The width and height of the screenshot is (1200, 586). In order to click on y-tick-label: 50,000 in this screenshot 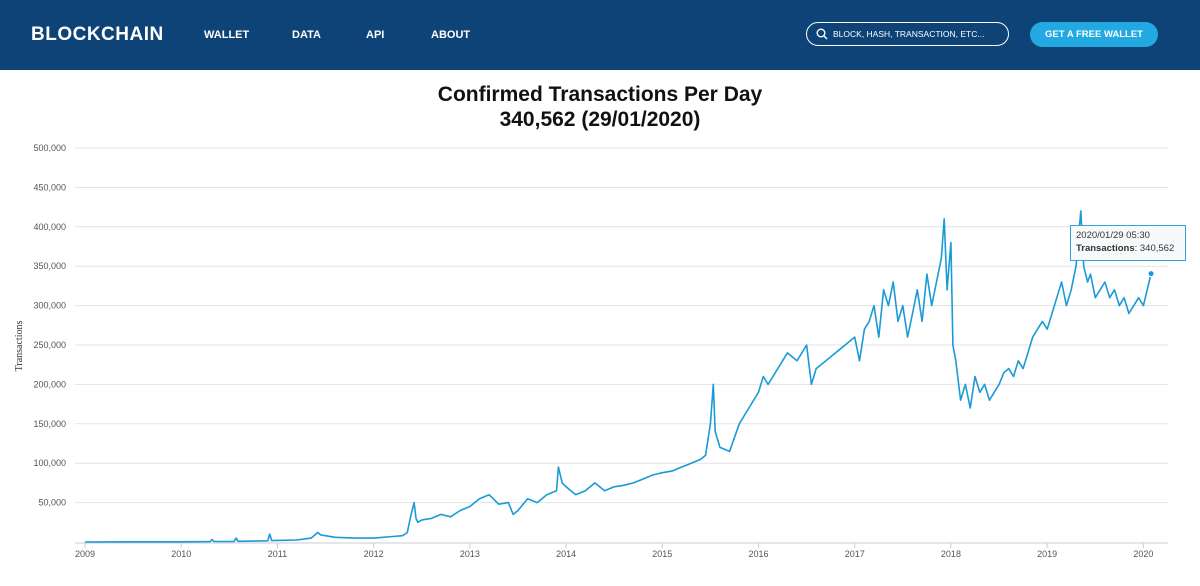, I will do `click(52, 503)`.